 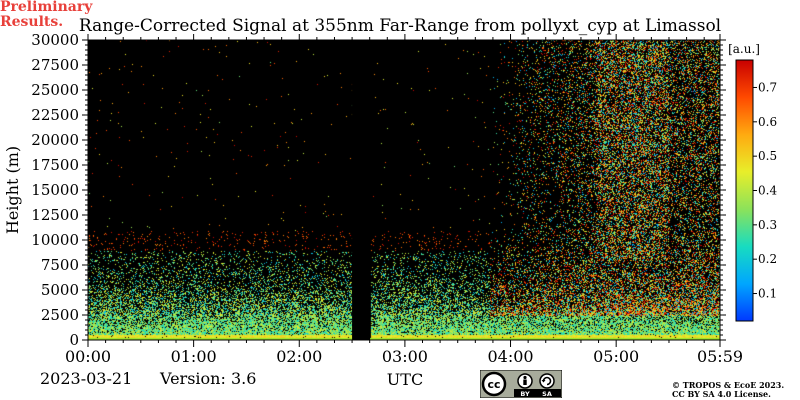 I want to click on x-tick-label: 04:00, so click(x=510, y=356).